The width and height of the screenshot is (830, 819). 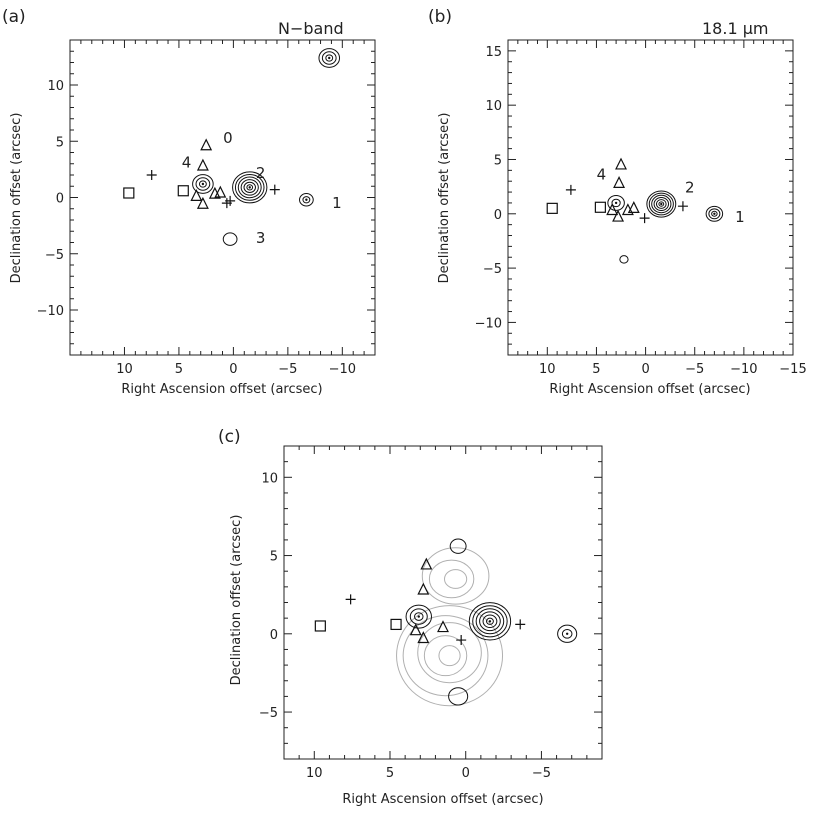 What do you see at coordinates (596, 369) in the screenshot?
I see `panel-b-xtick-label: 5` at bounding box center [596, 369].